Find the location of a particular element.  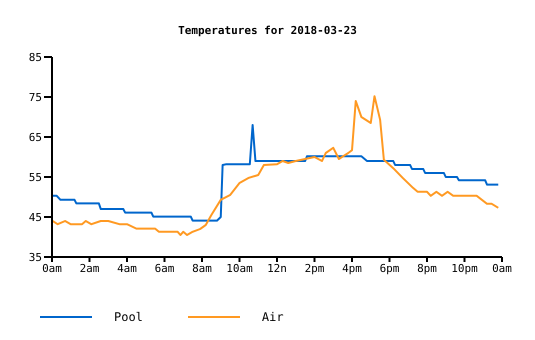

y-tick-label: 75 is located at coordinates (35, 97).